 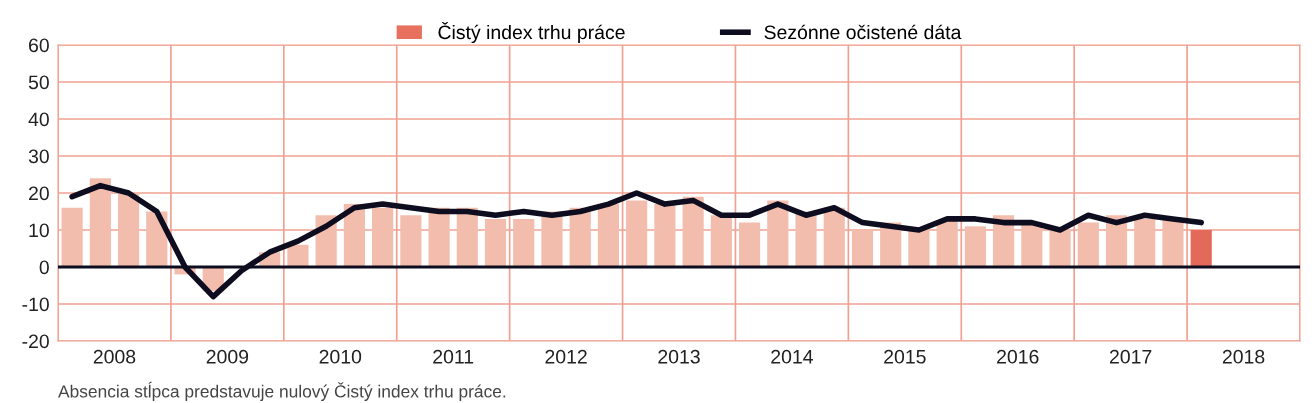 What do you see at coordinates (340, 356) in the screenshot?
I see `x-tick-label: 2010` at bounding box center [340, 356].